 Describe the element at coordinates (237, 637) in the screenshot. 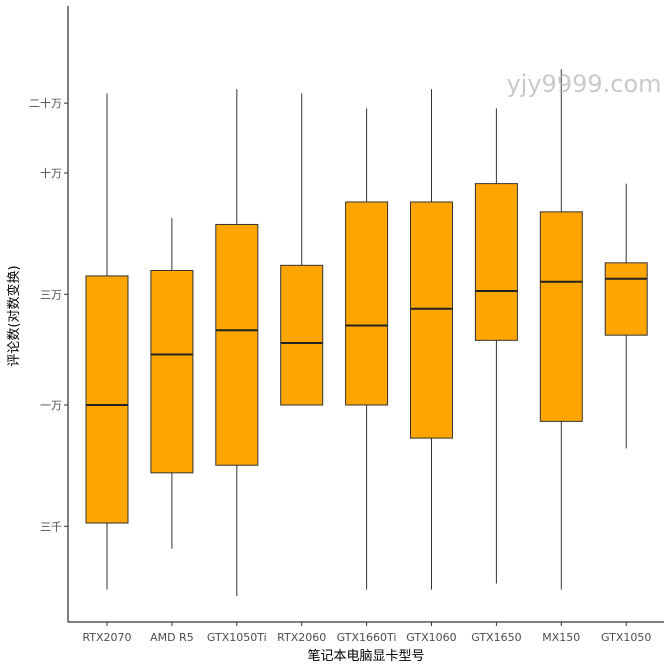

I see `x-tick-label: GTX1050Ti` at that location.